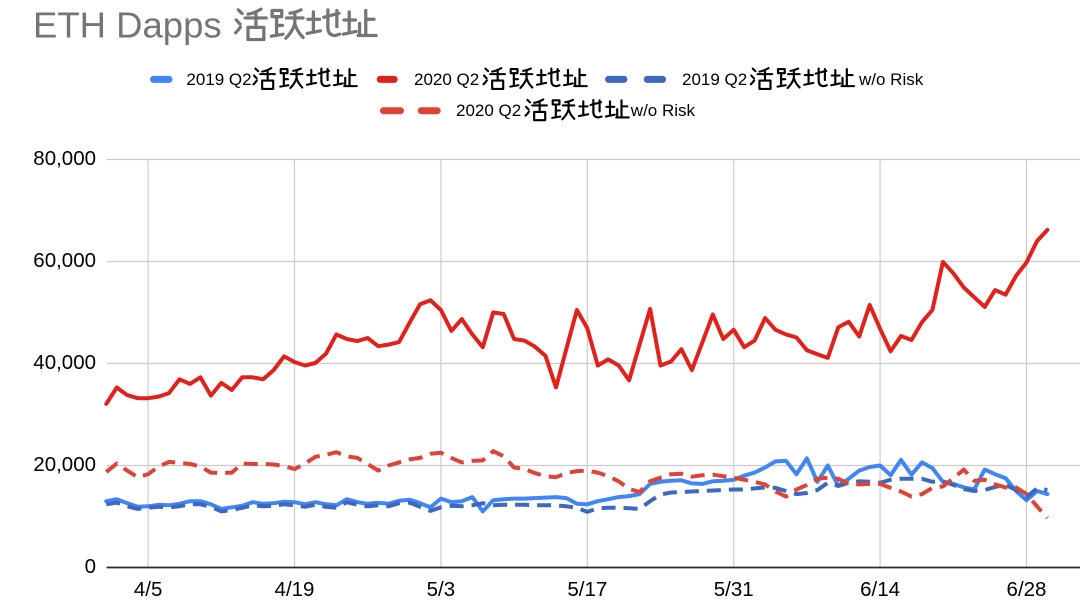 This screenshot has width=1080, height=611. What do you see at coordinates (64, 362) in the screenshot?
I see `svg-text: 40,000` at bounding box center [64, 362].